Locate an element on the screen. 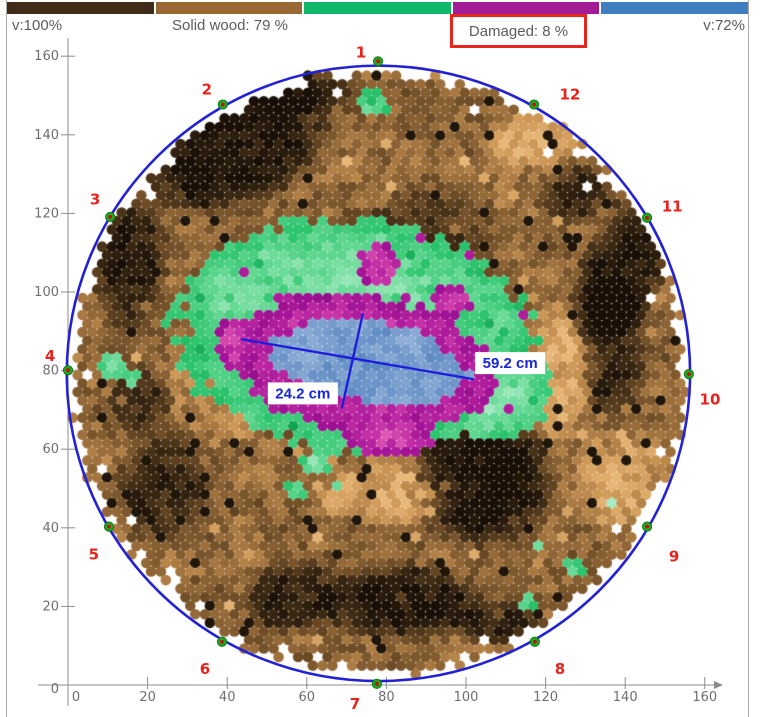 The width and height of the screenshot is (765, 717). solid-wood-label: Solid wood: 79 % is located at coordinates (230, 25).